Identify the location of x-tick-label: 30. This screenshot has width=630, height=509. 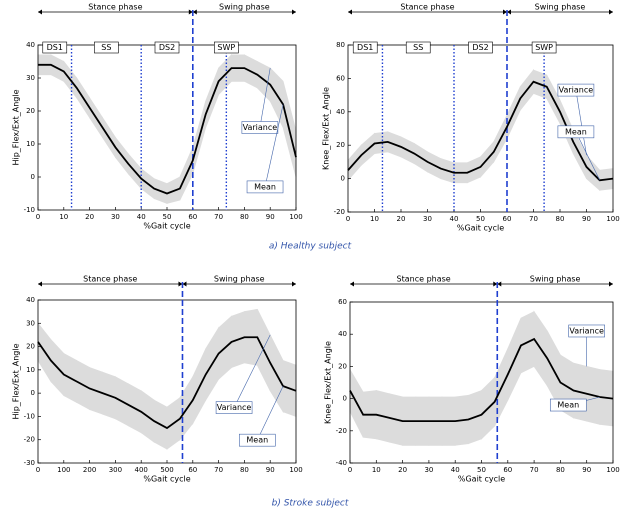
(427, 219).